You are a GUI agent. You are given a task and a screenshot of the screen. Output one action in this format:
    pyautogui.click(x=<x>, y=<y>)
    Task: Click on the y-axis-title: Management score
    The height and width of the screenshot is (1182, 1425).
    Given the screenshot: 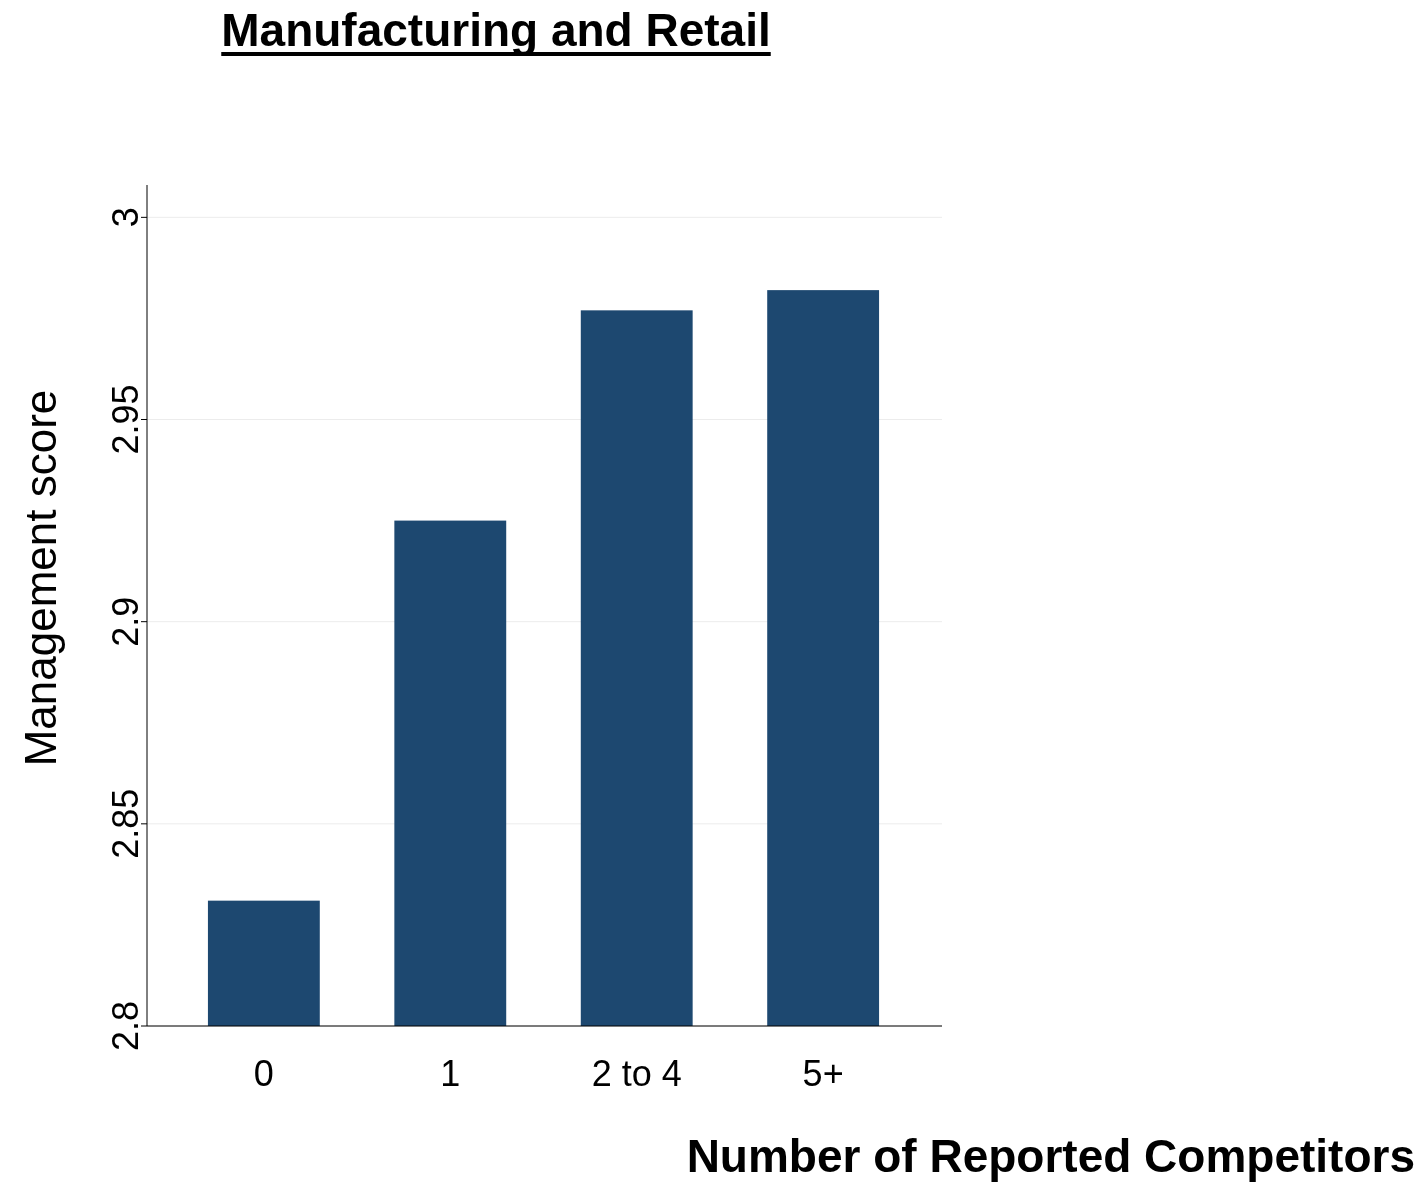 What is the action you would take?
    pyautogui.click(x=40, y=578)
    